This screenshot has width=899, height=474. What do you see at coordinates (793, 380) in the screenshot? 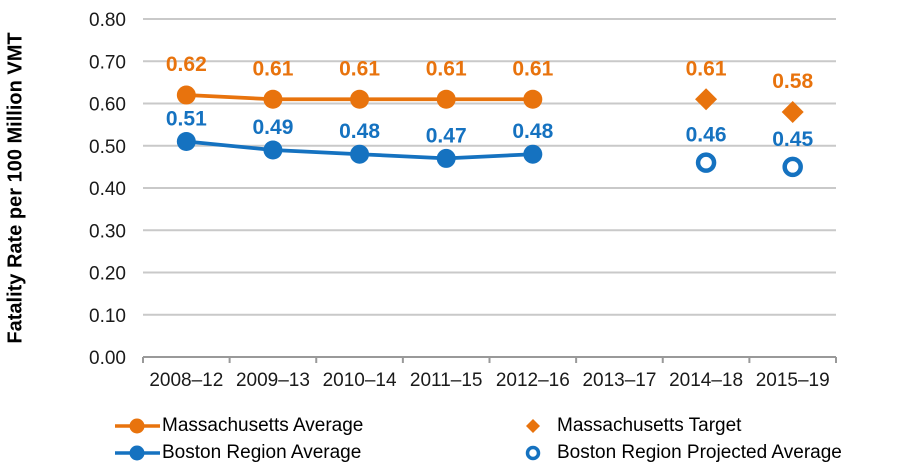
I see `x-tick-label: 2015–19` at bounding box center [793, 380].